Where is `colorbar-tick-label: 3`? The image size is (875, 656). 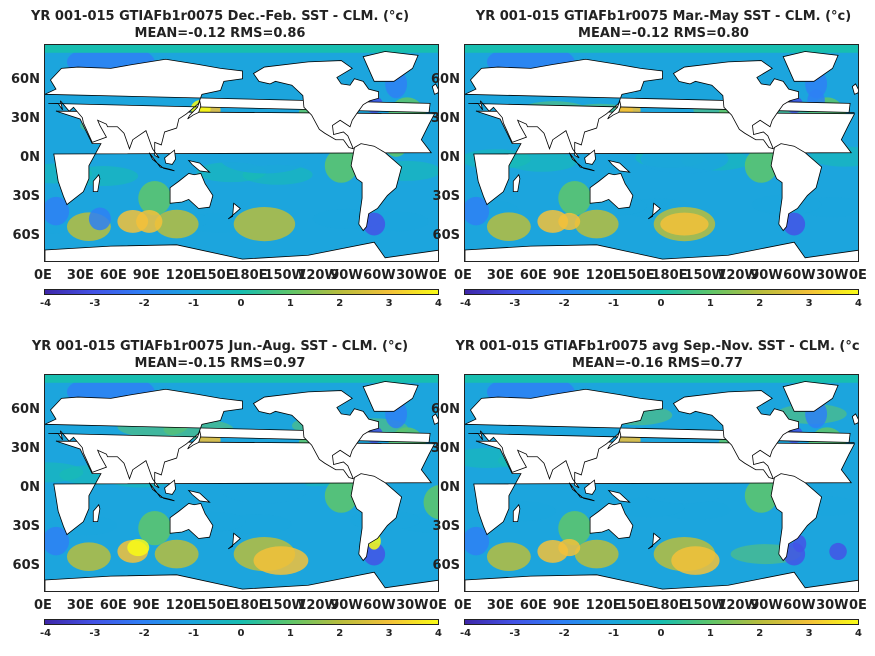 colorbar-tick-label: 3 is located at coordinates (809, 633).